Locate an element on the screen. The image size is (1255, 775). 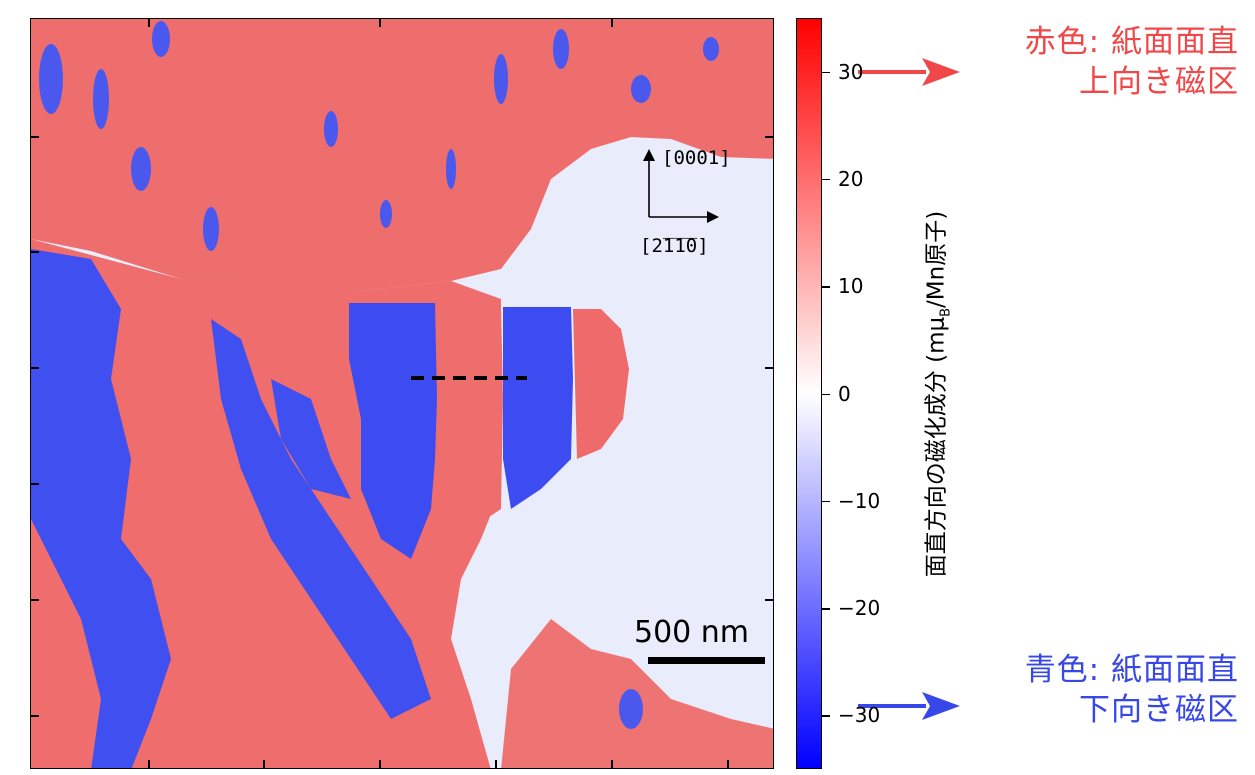
arrow-right-icon is located at coordinates (713, 217).